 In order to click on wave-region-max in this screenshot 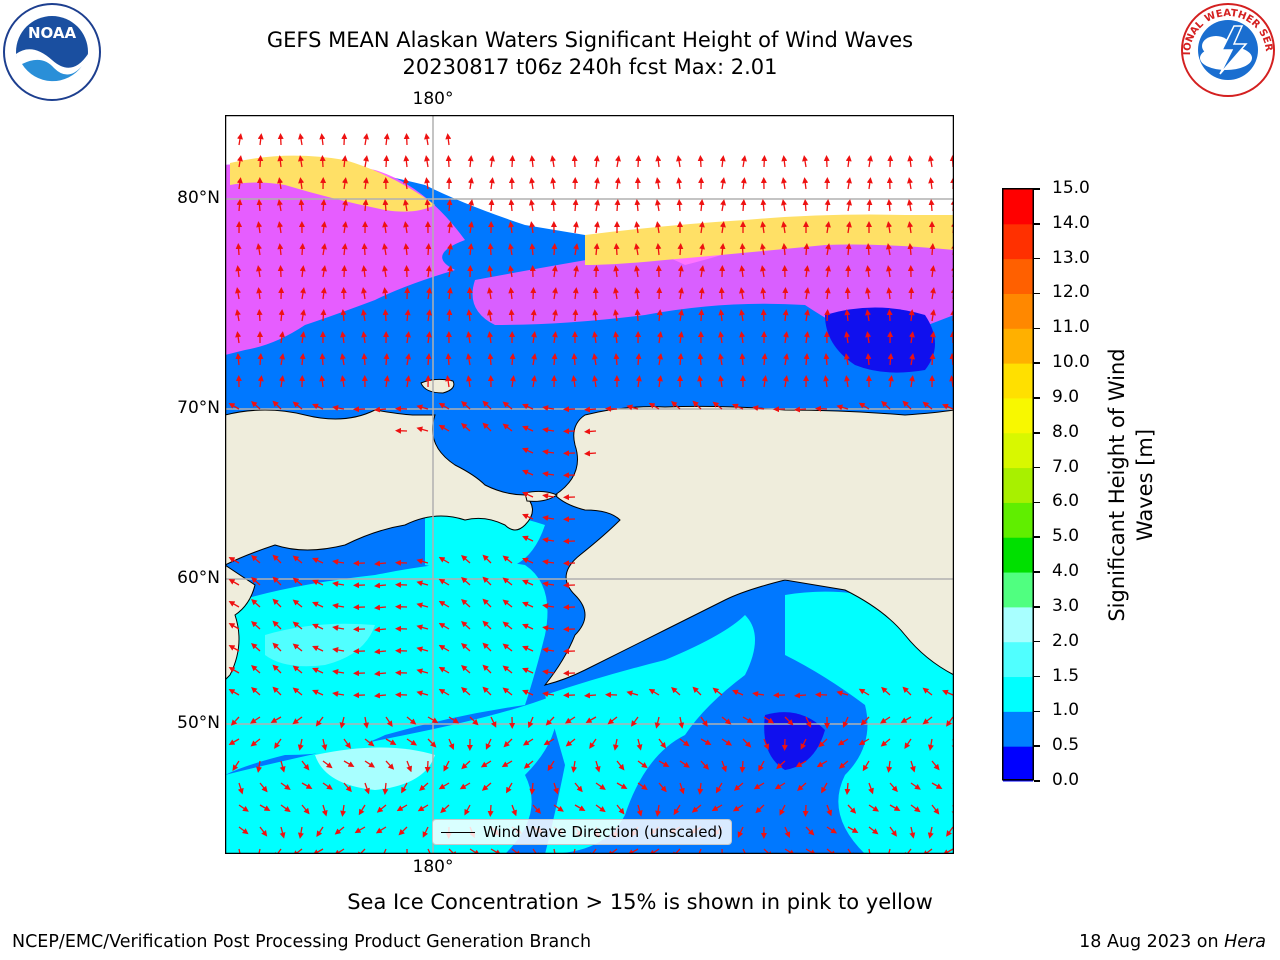, I will do `click(375, 768)`.